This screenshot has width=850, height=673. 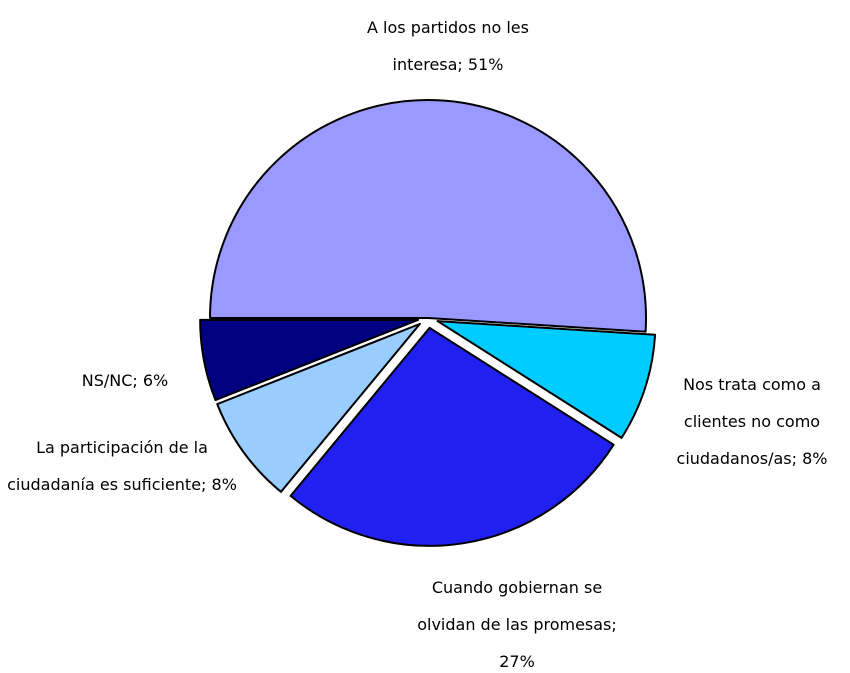 What do you see at coordinates (448, 27) in the screenshot?
I see `label-line: A los partidos no les` at bounding box center [448, 27].